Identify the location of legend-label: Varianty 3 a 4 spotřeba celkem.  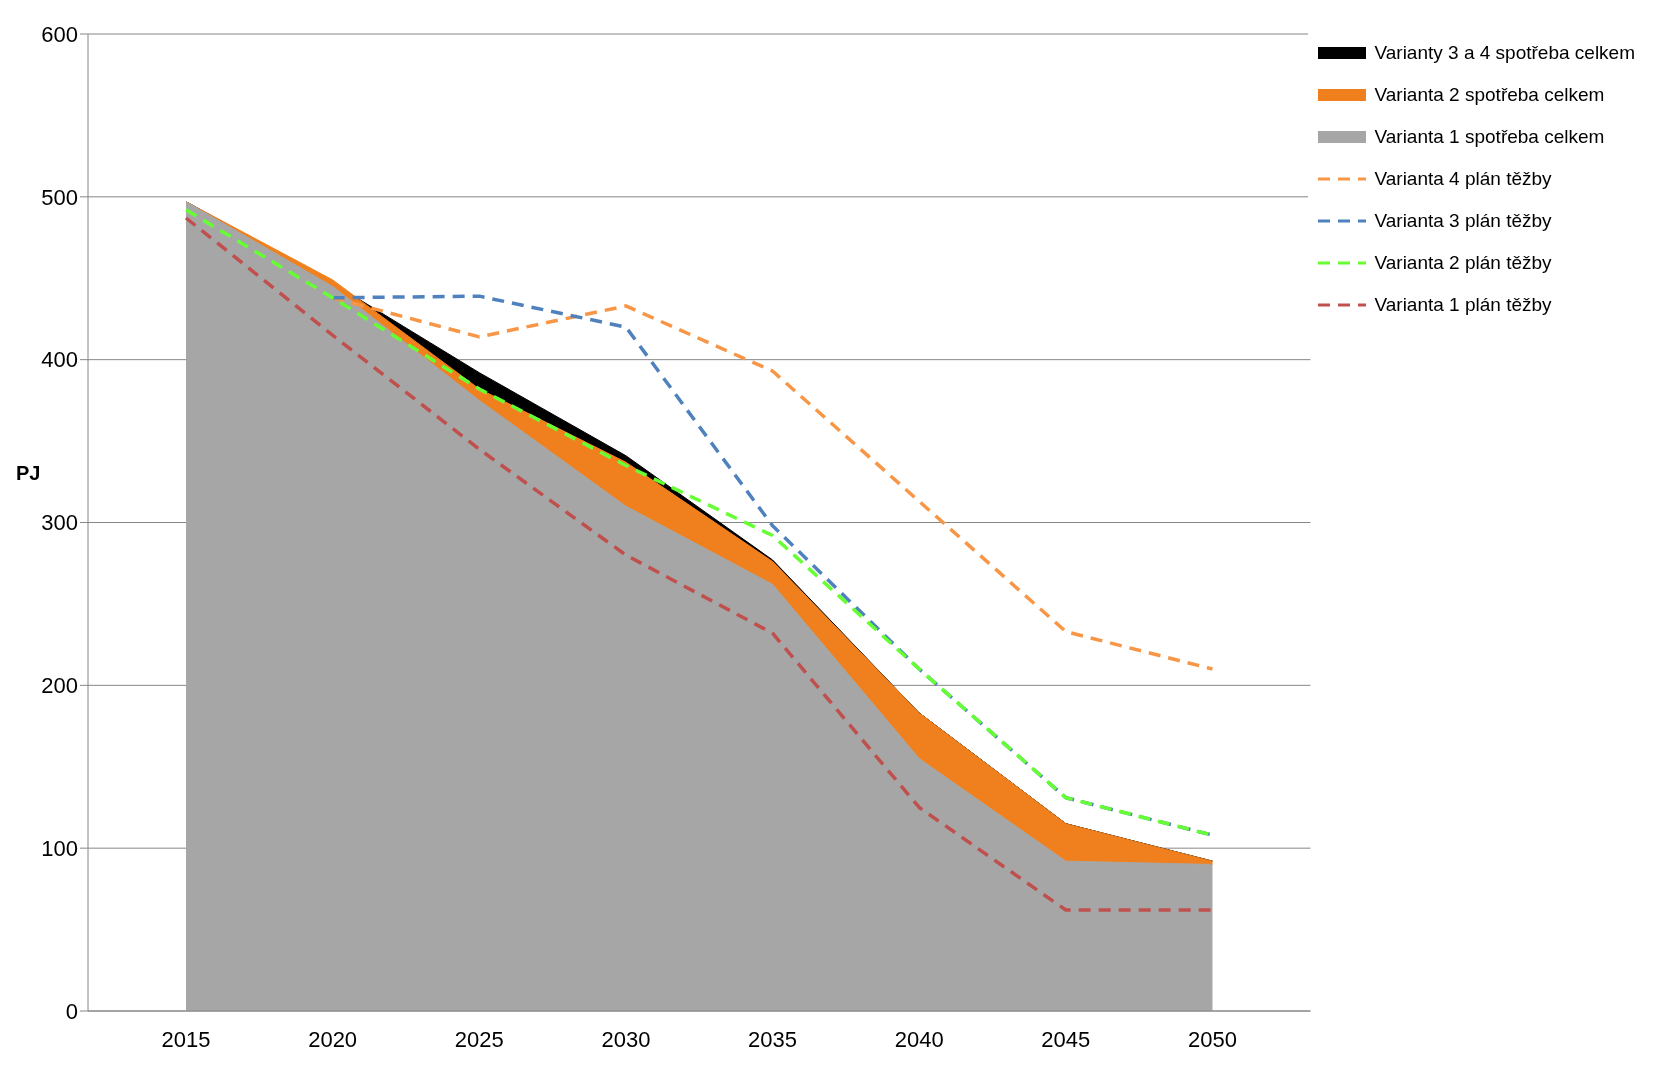
(1504, 53).